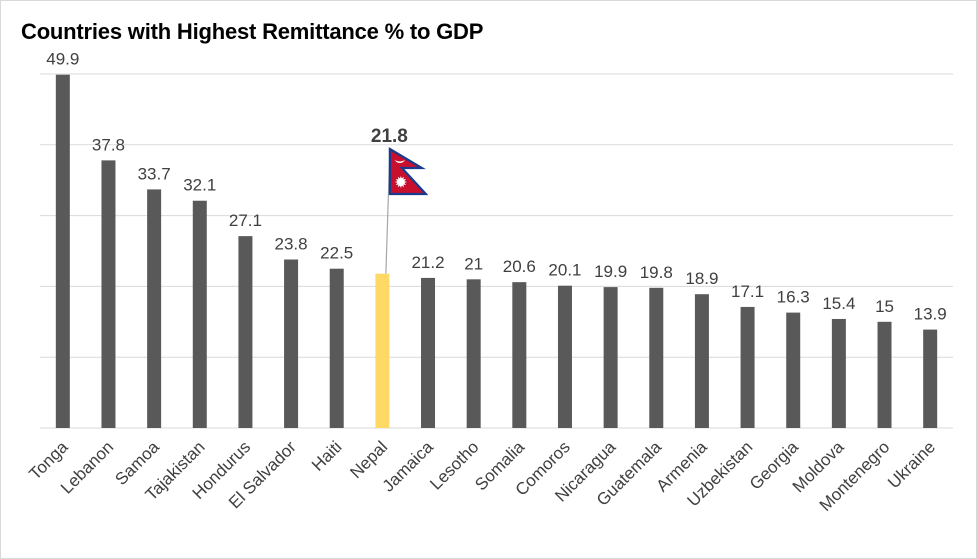 The height and width of the screenshot is (559, 977). I want to click on x-tick-label: Jamaica, so click(408, 466).